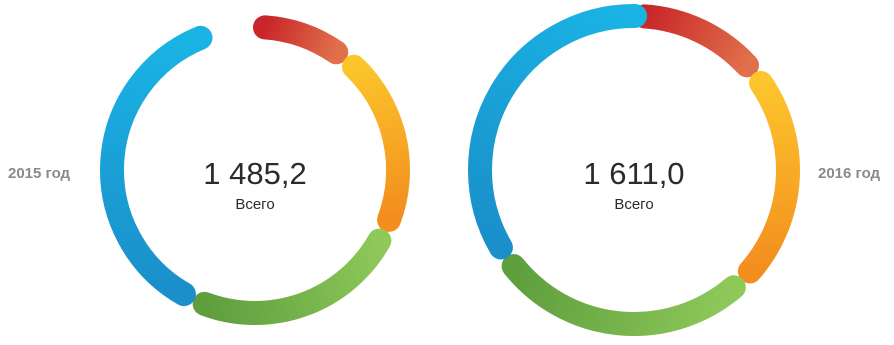  Describe the element at coordinates (255, 173) in the screenshot. I see `total-value-2015: 1 485,2` at that location.